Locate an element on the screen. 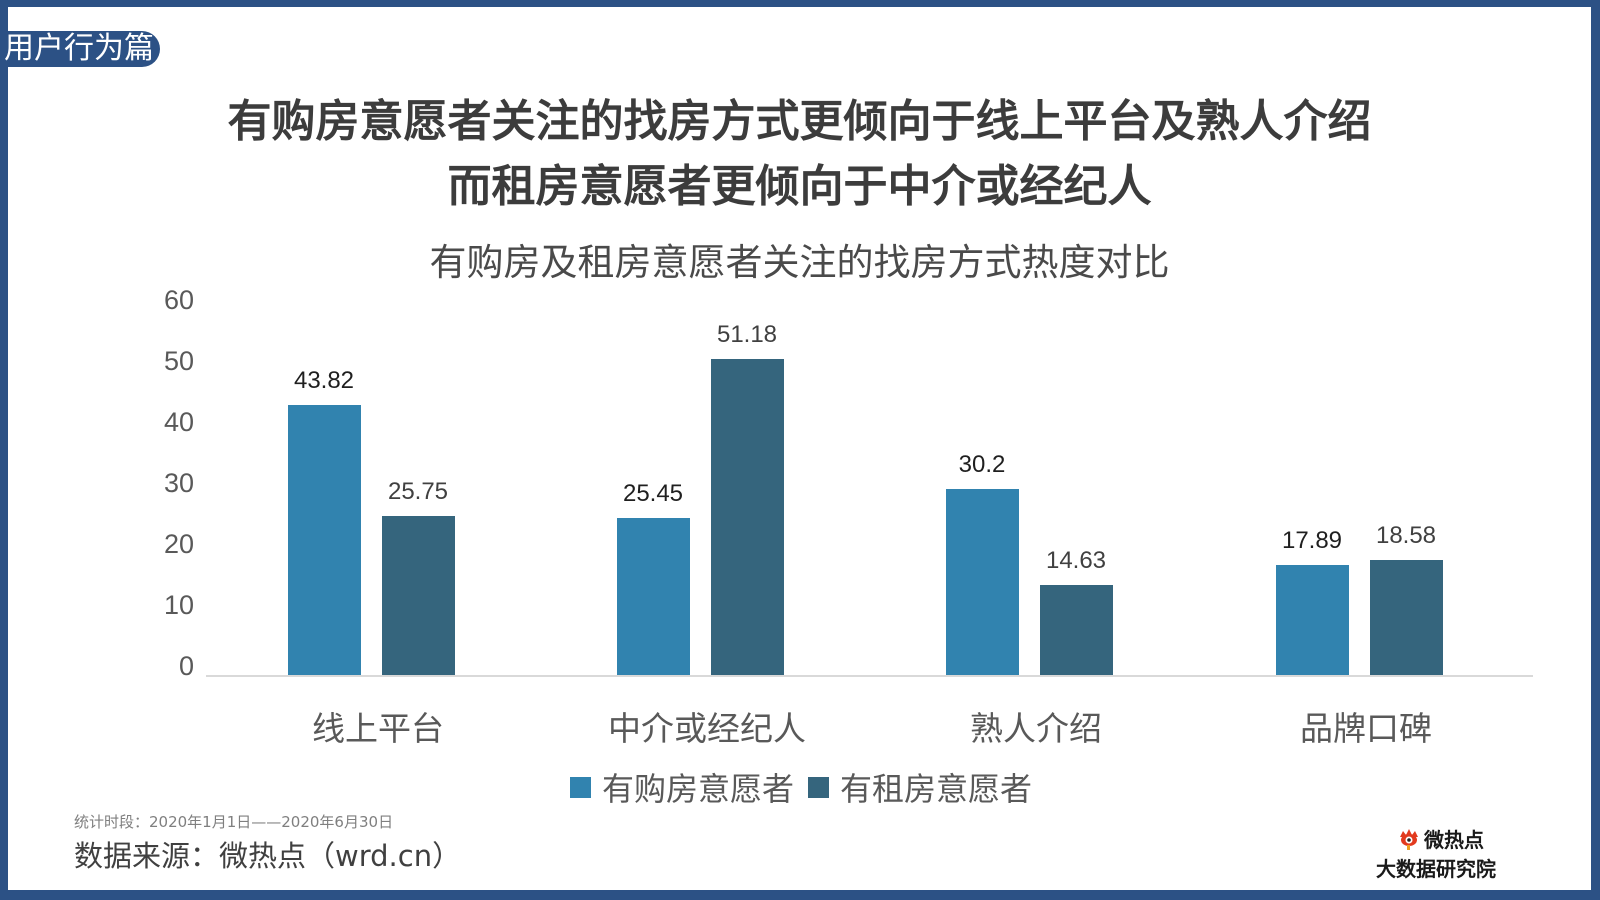 This screenshot has width=1600, height=900. data-source: 数据来源：微热点（wrd.cn） is located at coordinates (268, 856).